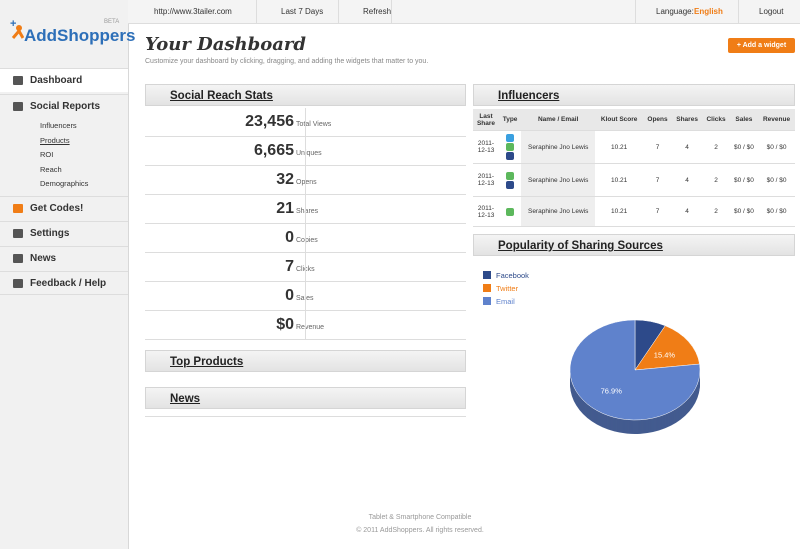 This screenshot has height=549, width=800. I want to click on site-url: http://www.3tailer.com, so click(193, 11).